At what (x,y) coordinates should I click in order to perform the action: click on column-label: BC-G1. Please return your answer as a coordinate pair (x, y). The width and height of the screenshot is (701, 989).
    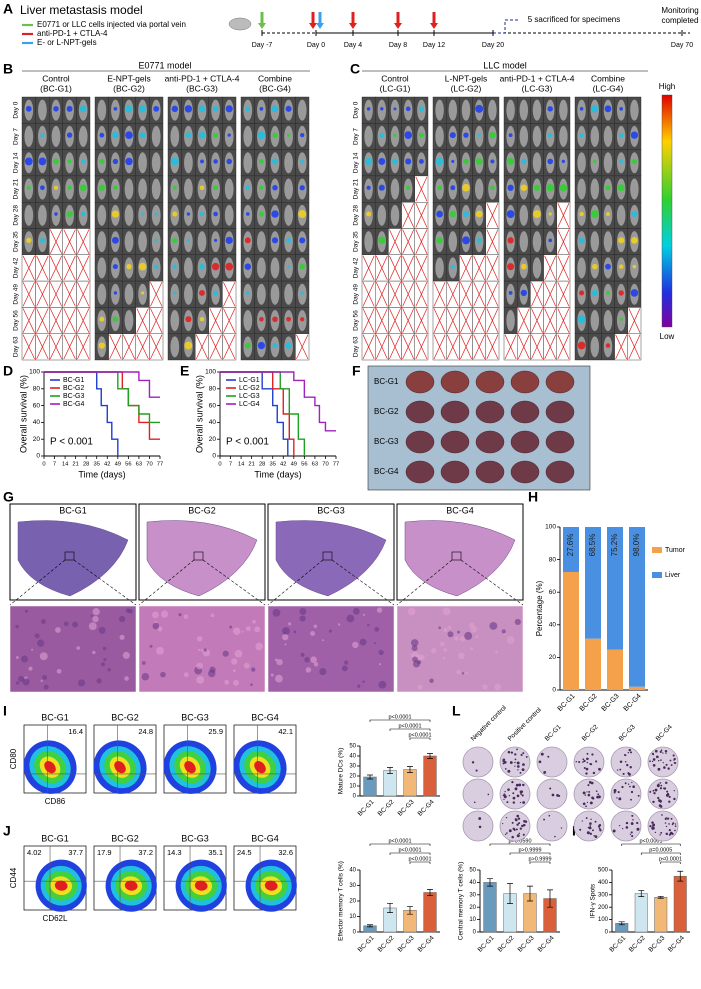
    Looking at the image, I should click on (553, 732).